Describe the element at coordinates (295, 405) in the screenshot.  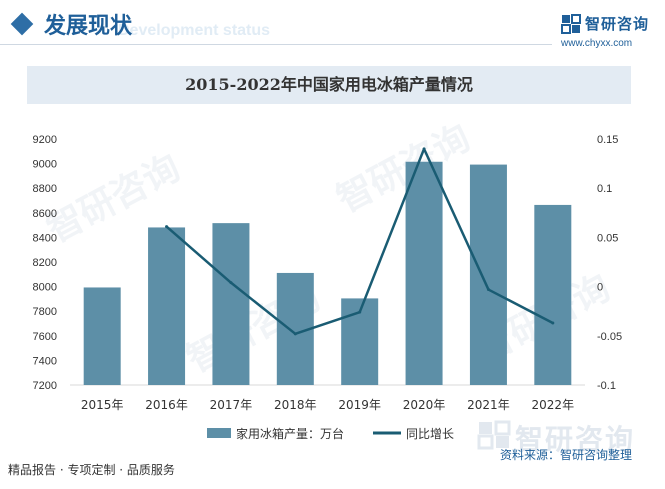
I see `x-tick-label: 2018年` at that location.